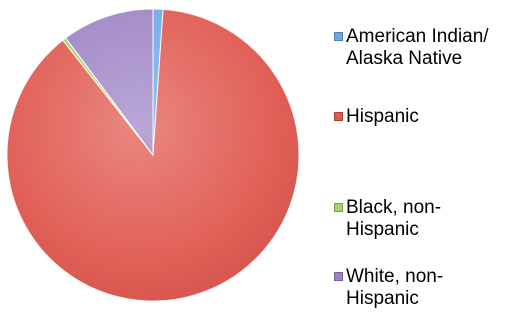  What do you see at coordinates (417, 47) in the screenshot?
I see `legend-label-american-indian: American Indian/ Alaska Native` at bounding box center [417, 47].